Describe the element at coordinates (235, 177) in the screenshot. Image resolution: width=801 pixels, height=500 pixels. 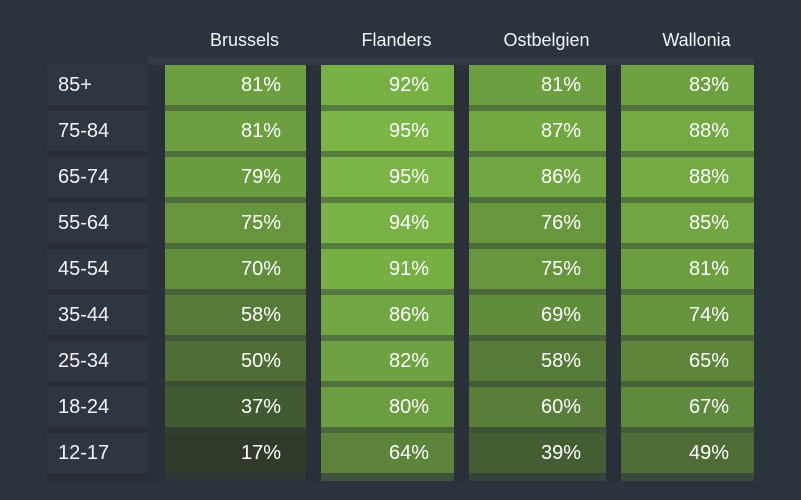
I see `heatmap-cell-brussels-65-74: 79%` at that location.